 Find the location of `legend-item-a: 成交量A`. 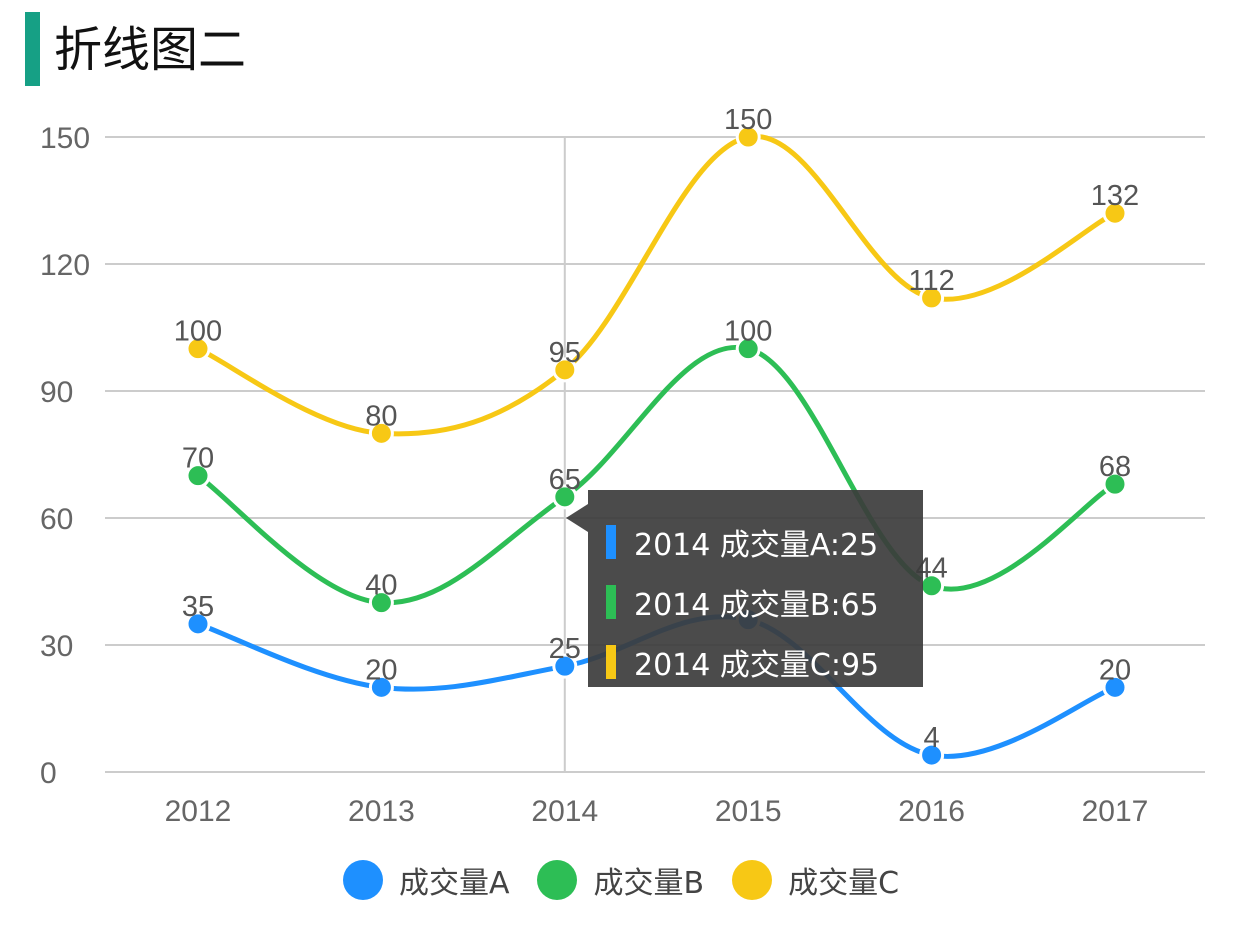

legend-item-a: 成交量A is located at coordinates (426, 880).